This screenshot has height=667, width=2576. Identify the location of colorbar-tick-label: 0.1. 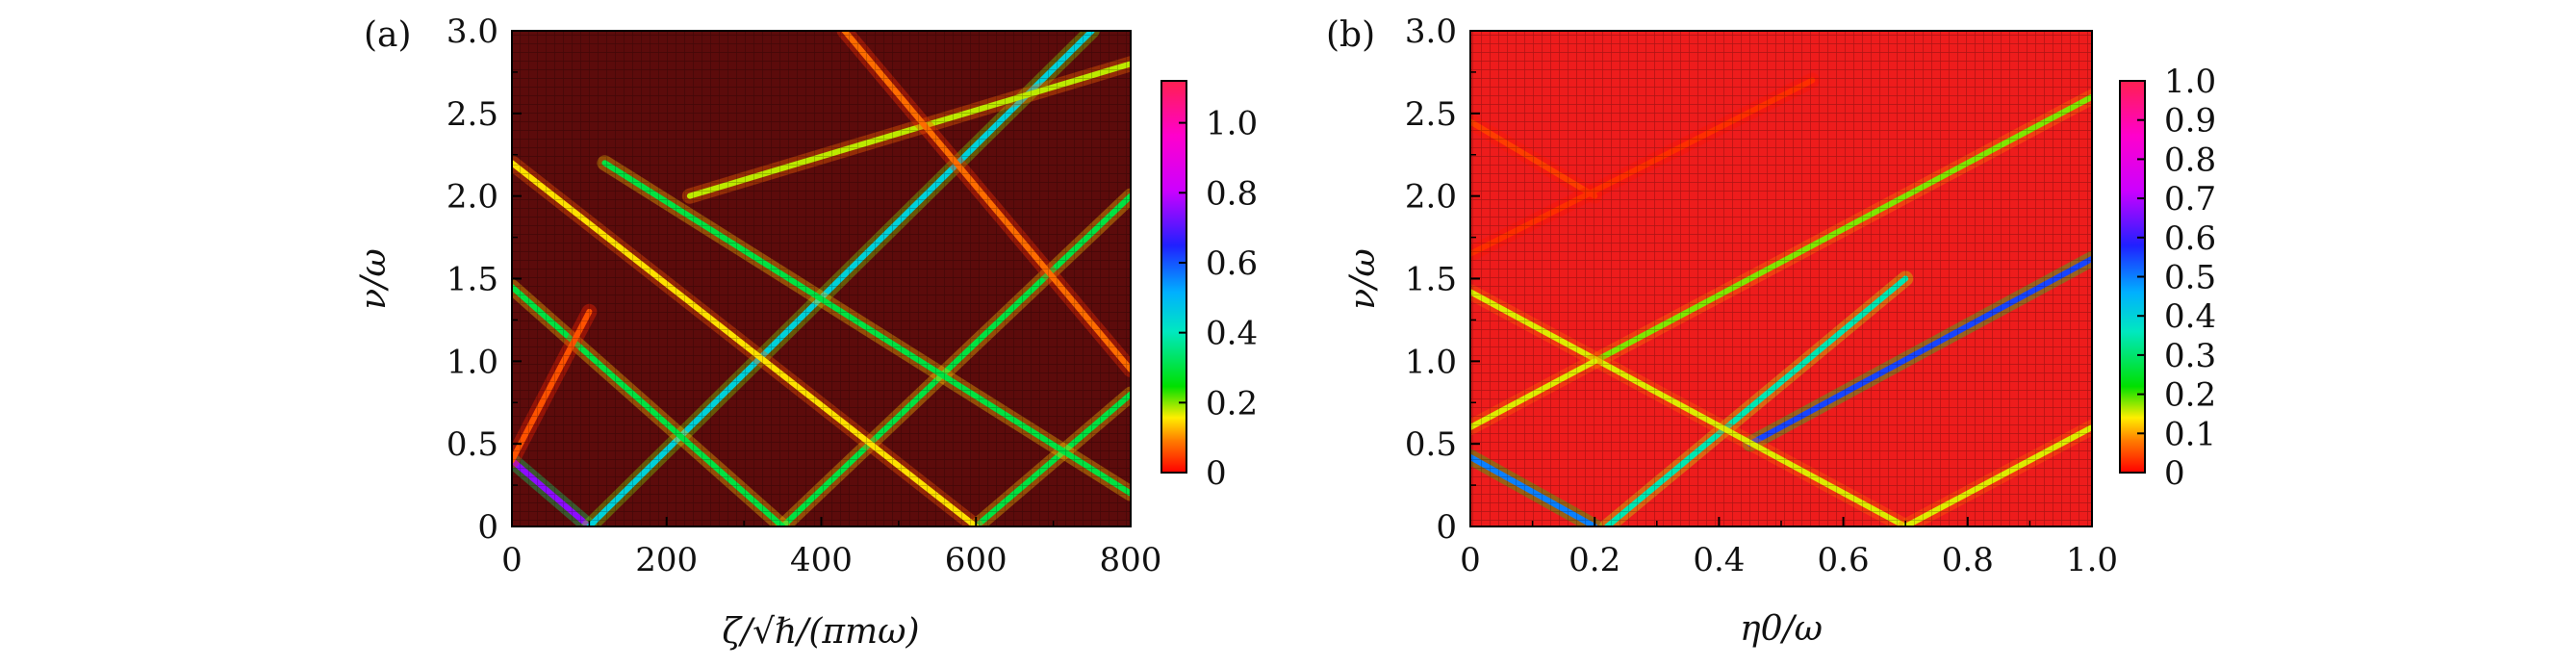
(2190, 434).